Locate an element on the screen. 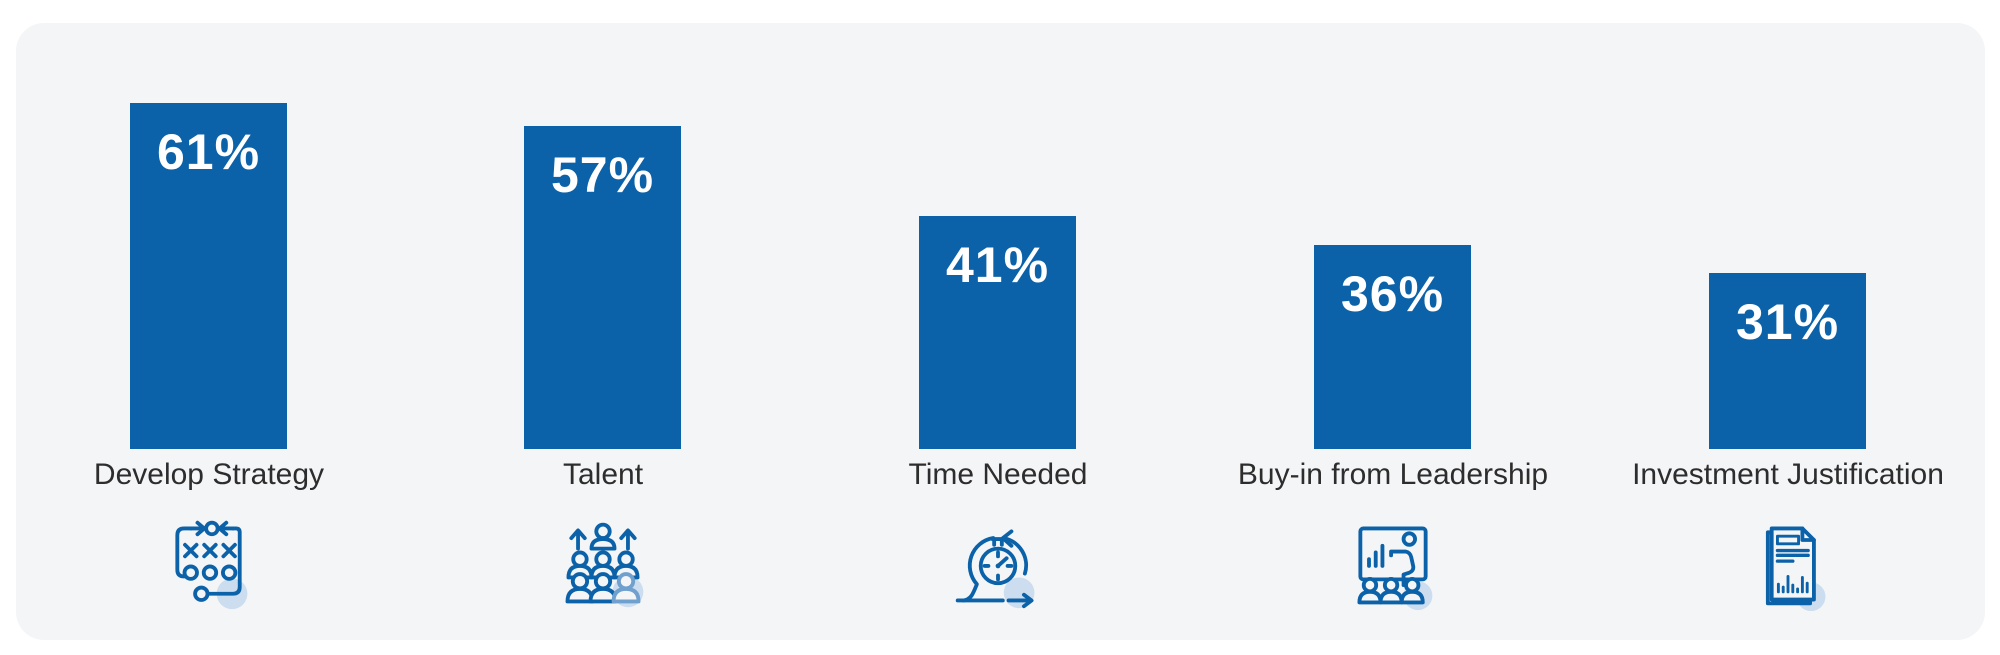 The image size is (2000, 655). leadership-icon is located at coordinates (1395, 568).